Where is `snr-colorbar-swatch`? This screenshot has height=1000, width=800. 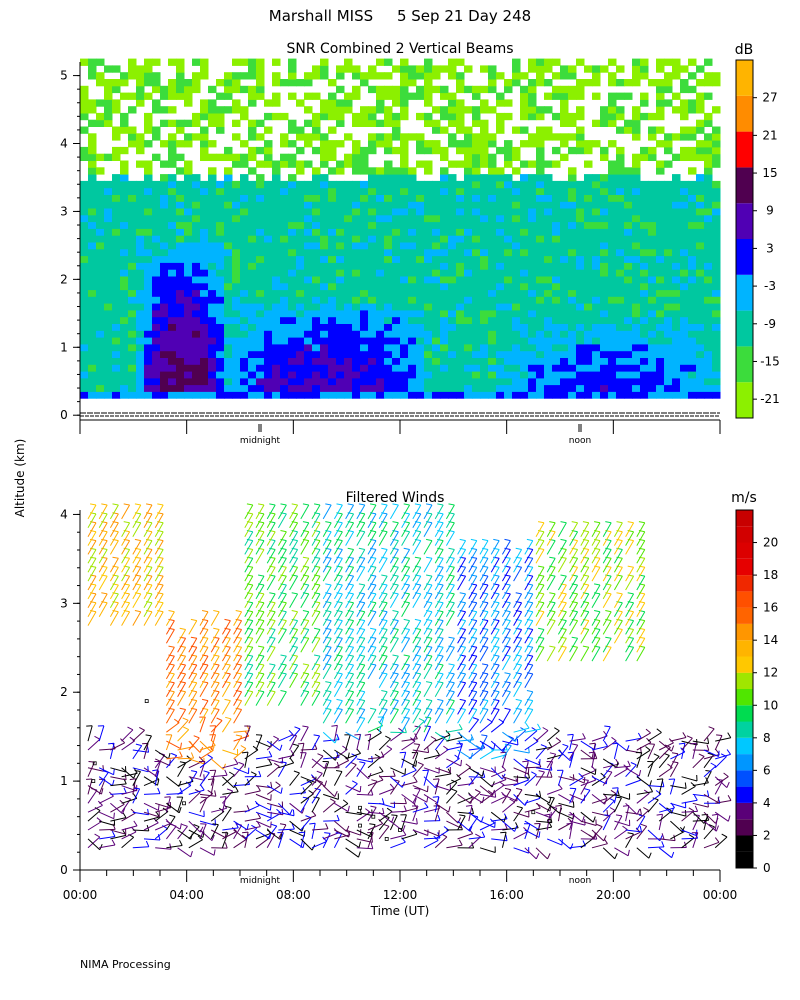
snr-colorbar-swatch is located at coordinates (744, 149).